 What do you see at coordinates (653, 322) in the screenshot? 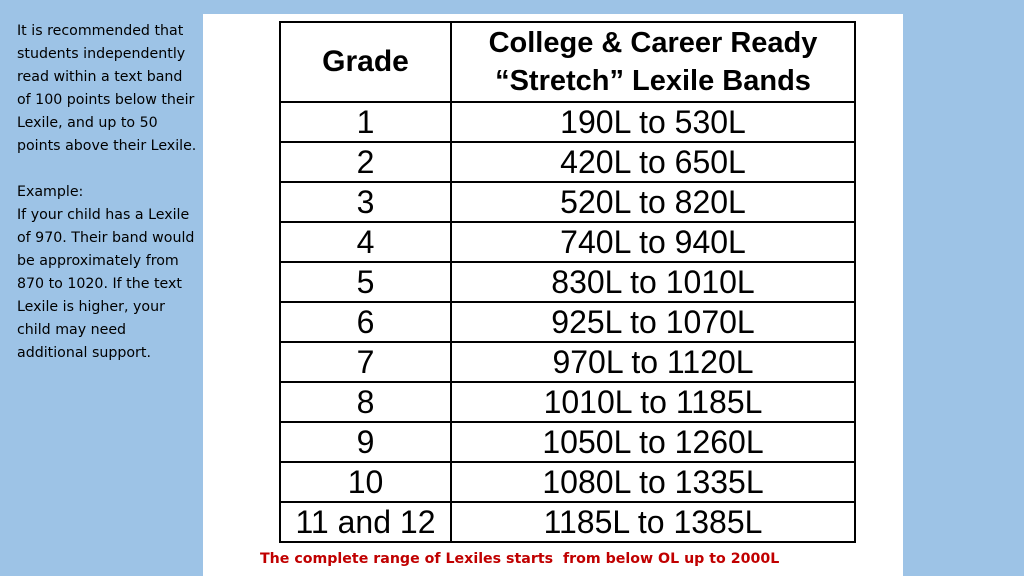
I see `lexile-band-cell: 925L to 1070L` at bounding box center [653, 322].